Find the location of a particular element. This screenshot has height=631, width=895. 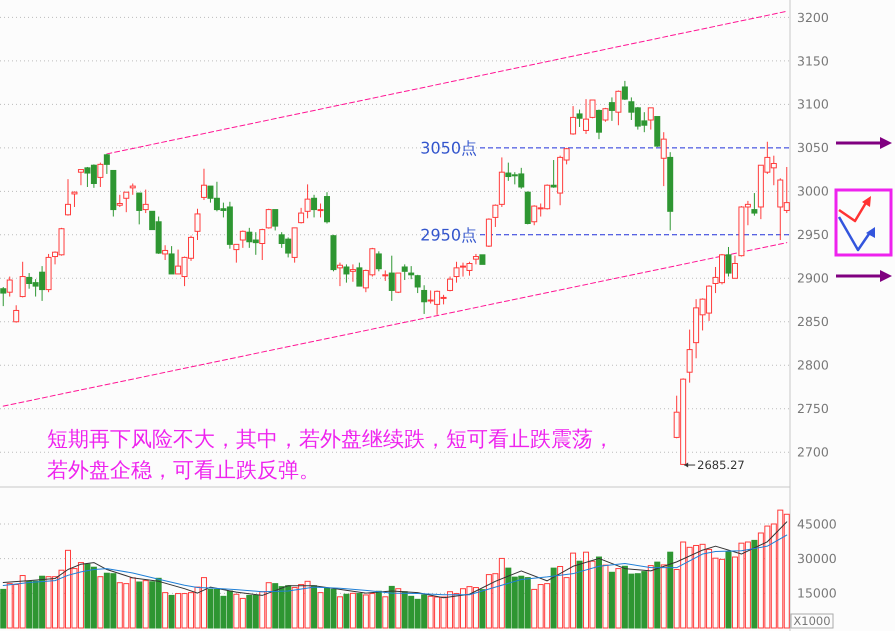

y-tick-label: 3000 is located at coordinates (813, 191).